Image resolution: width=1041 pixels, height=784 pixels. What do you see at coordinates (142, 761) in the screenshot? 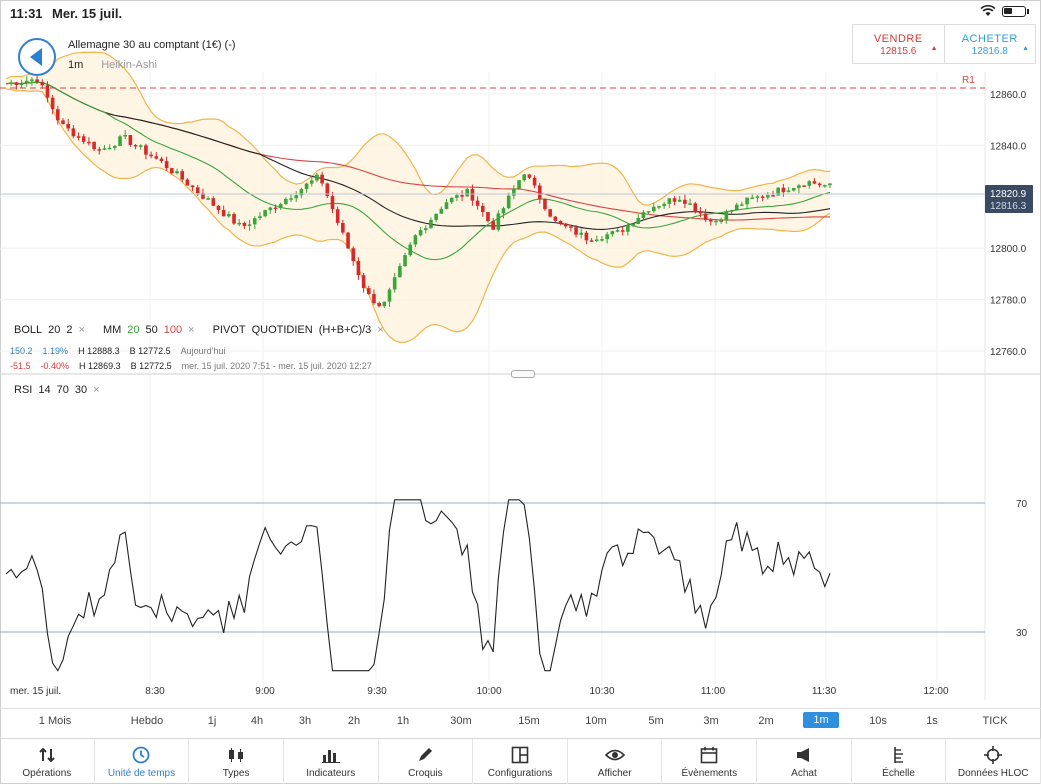
I see `nav-clock: Unité de temps` at bounding box center [142, 761].